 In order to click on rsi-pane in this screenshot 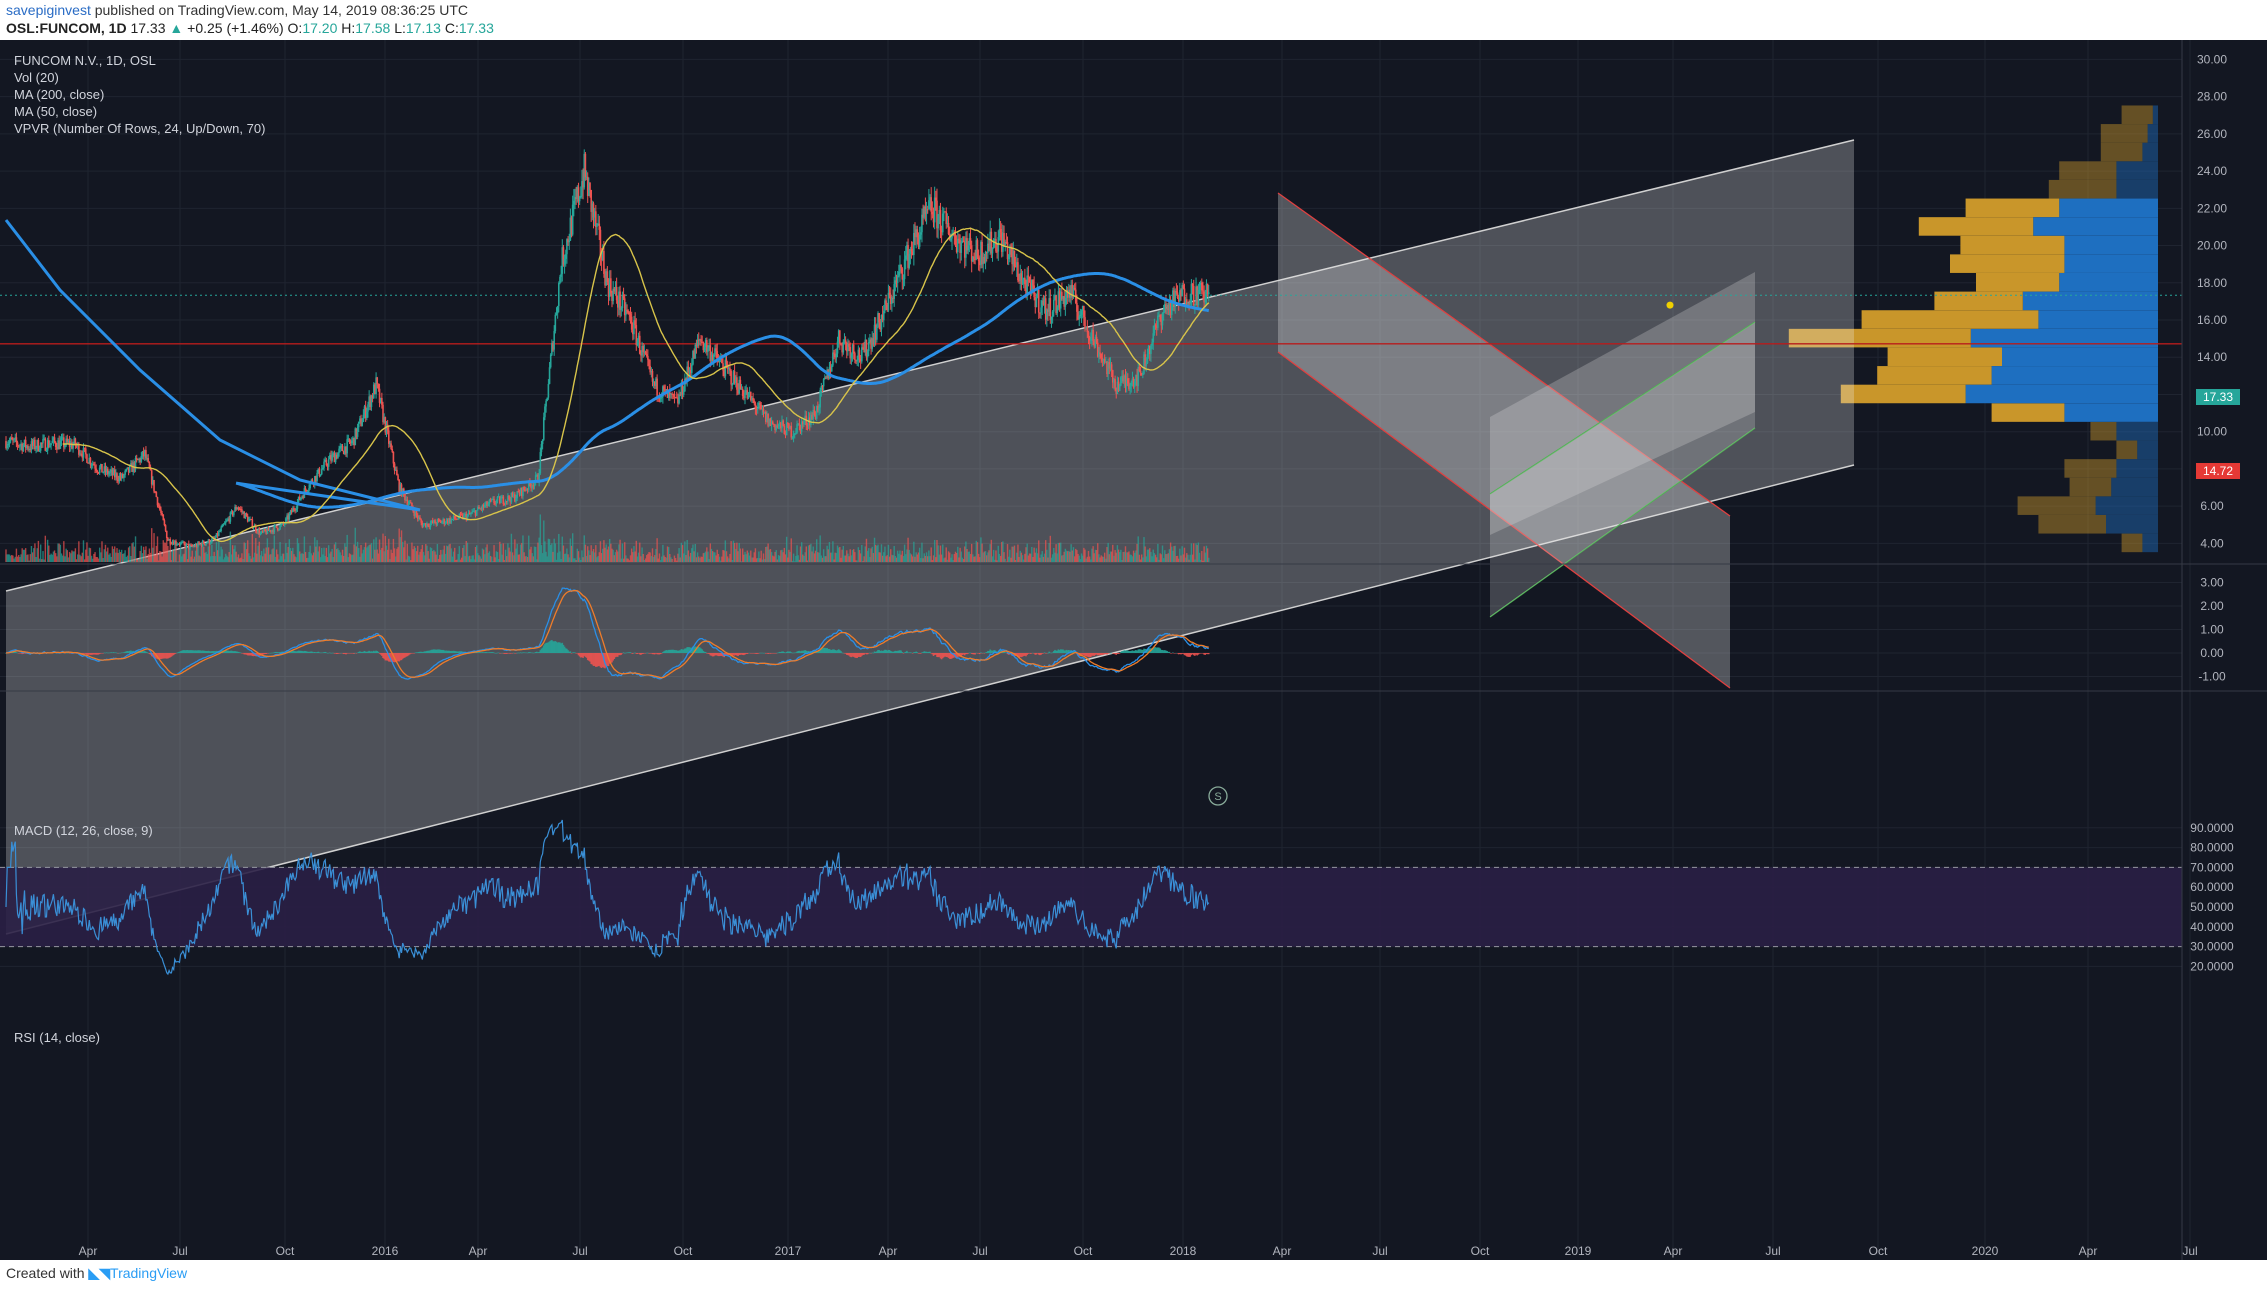, I will do `click(1091, 897)`.